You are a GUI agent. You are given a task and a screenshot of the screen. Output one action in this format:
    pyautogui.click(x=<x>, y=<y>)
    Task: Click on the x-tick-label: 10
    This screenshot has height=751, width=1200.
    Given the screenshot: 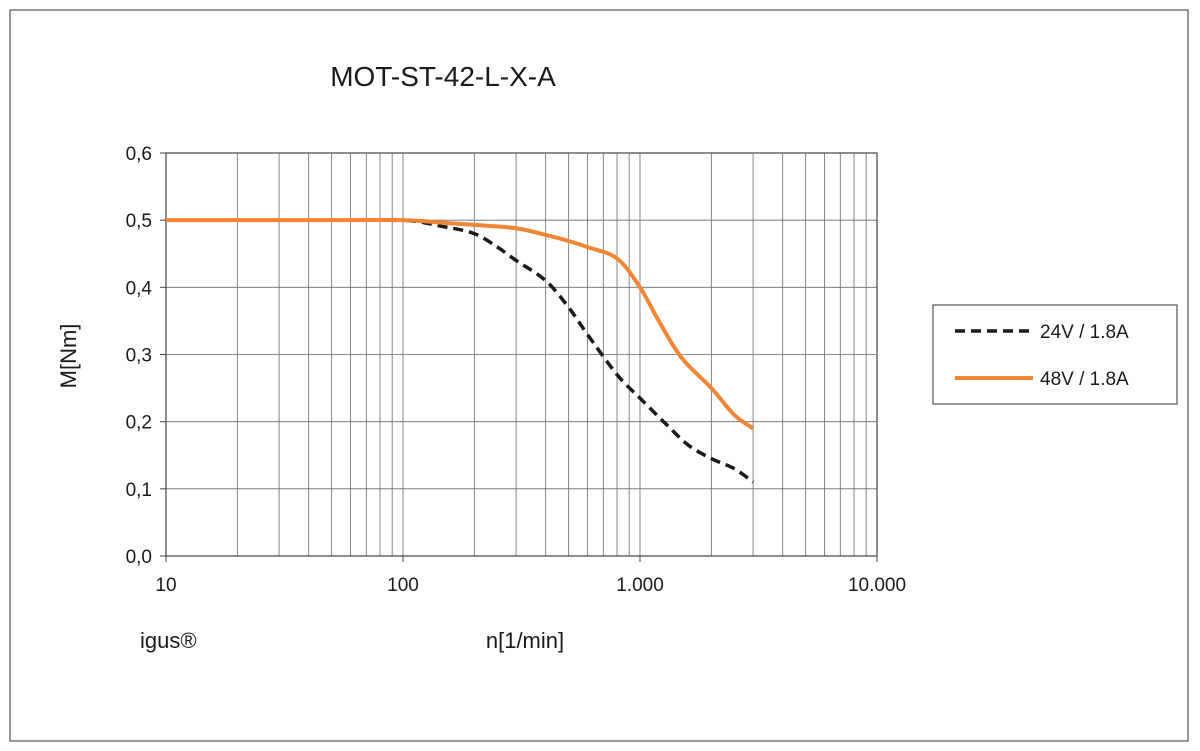 What is the action you would take?
    pyautogui.click(x=165, y=585)
    